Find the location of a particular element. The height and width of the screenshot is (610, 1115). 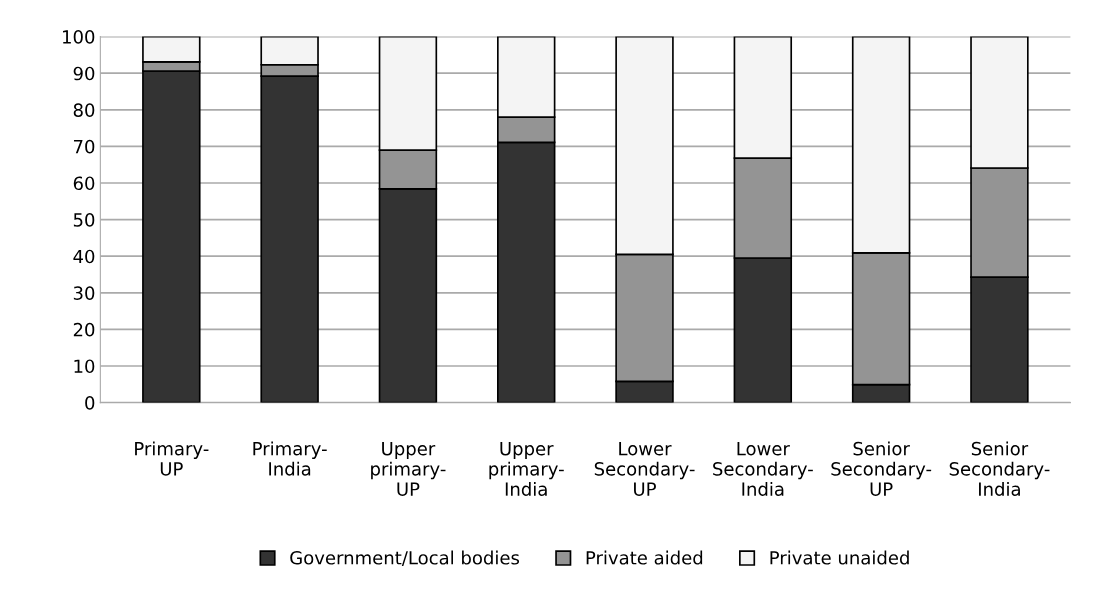

legend-label: Private unaided is located at coordinates (839, 557).